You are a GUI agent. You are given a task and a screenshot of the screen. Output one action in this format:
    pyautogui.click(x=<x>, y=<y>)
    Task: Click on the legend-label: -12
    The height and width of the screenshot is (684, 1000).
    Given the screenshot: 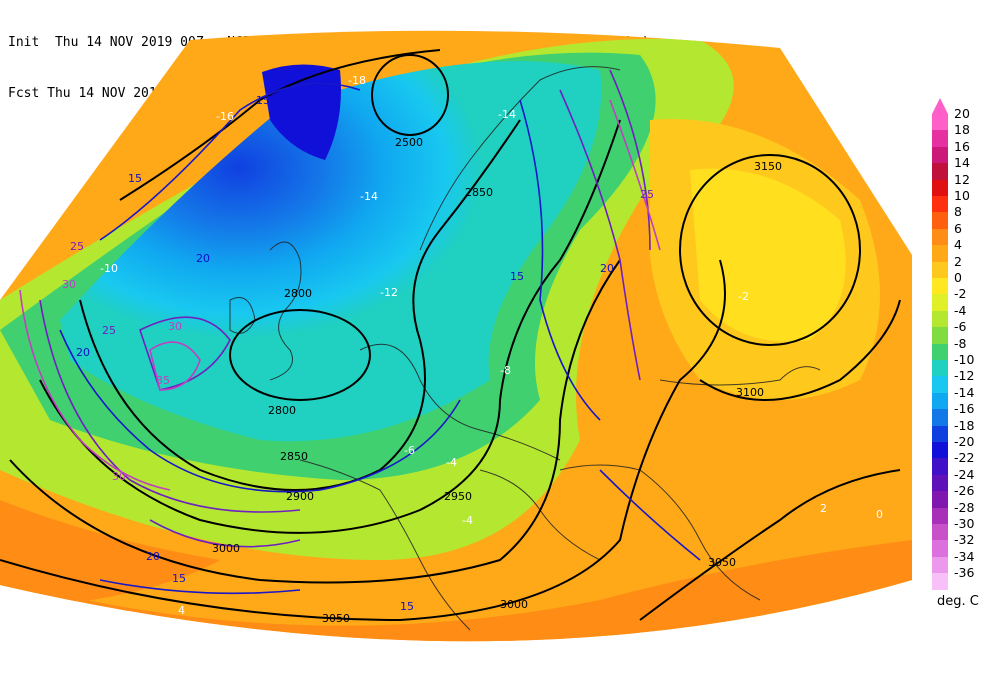 What is the action you would take?
    pyautogui.click(x=964, y=376)
    